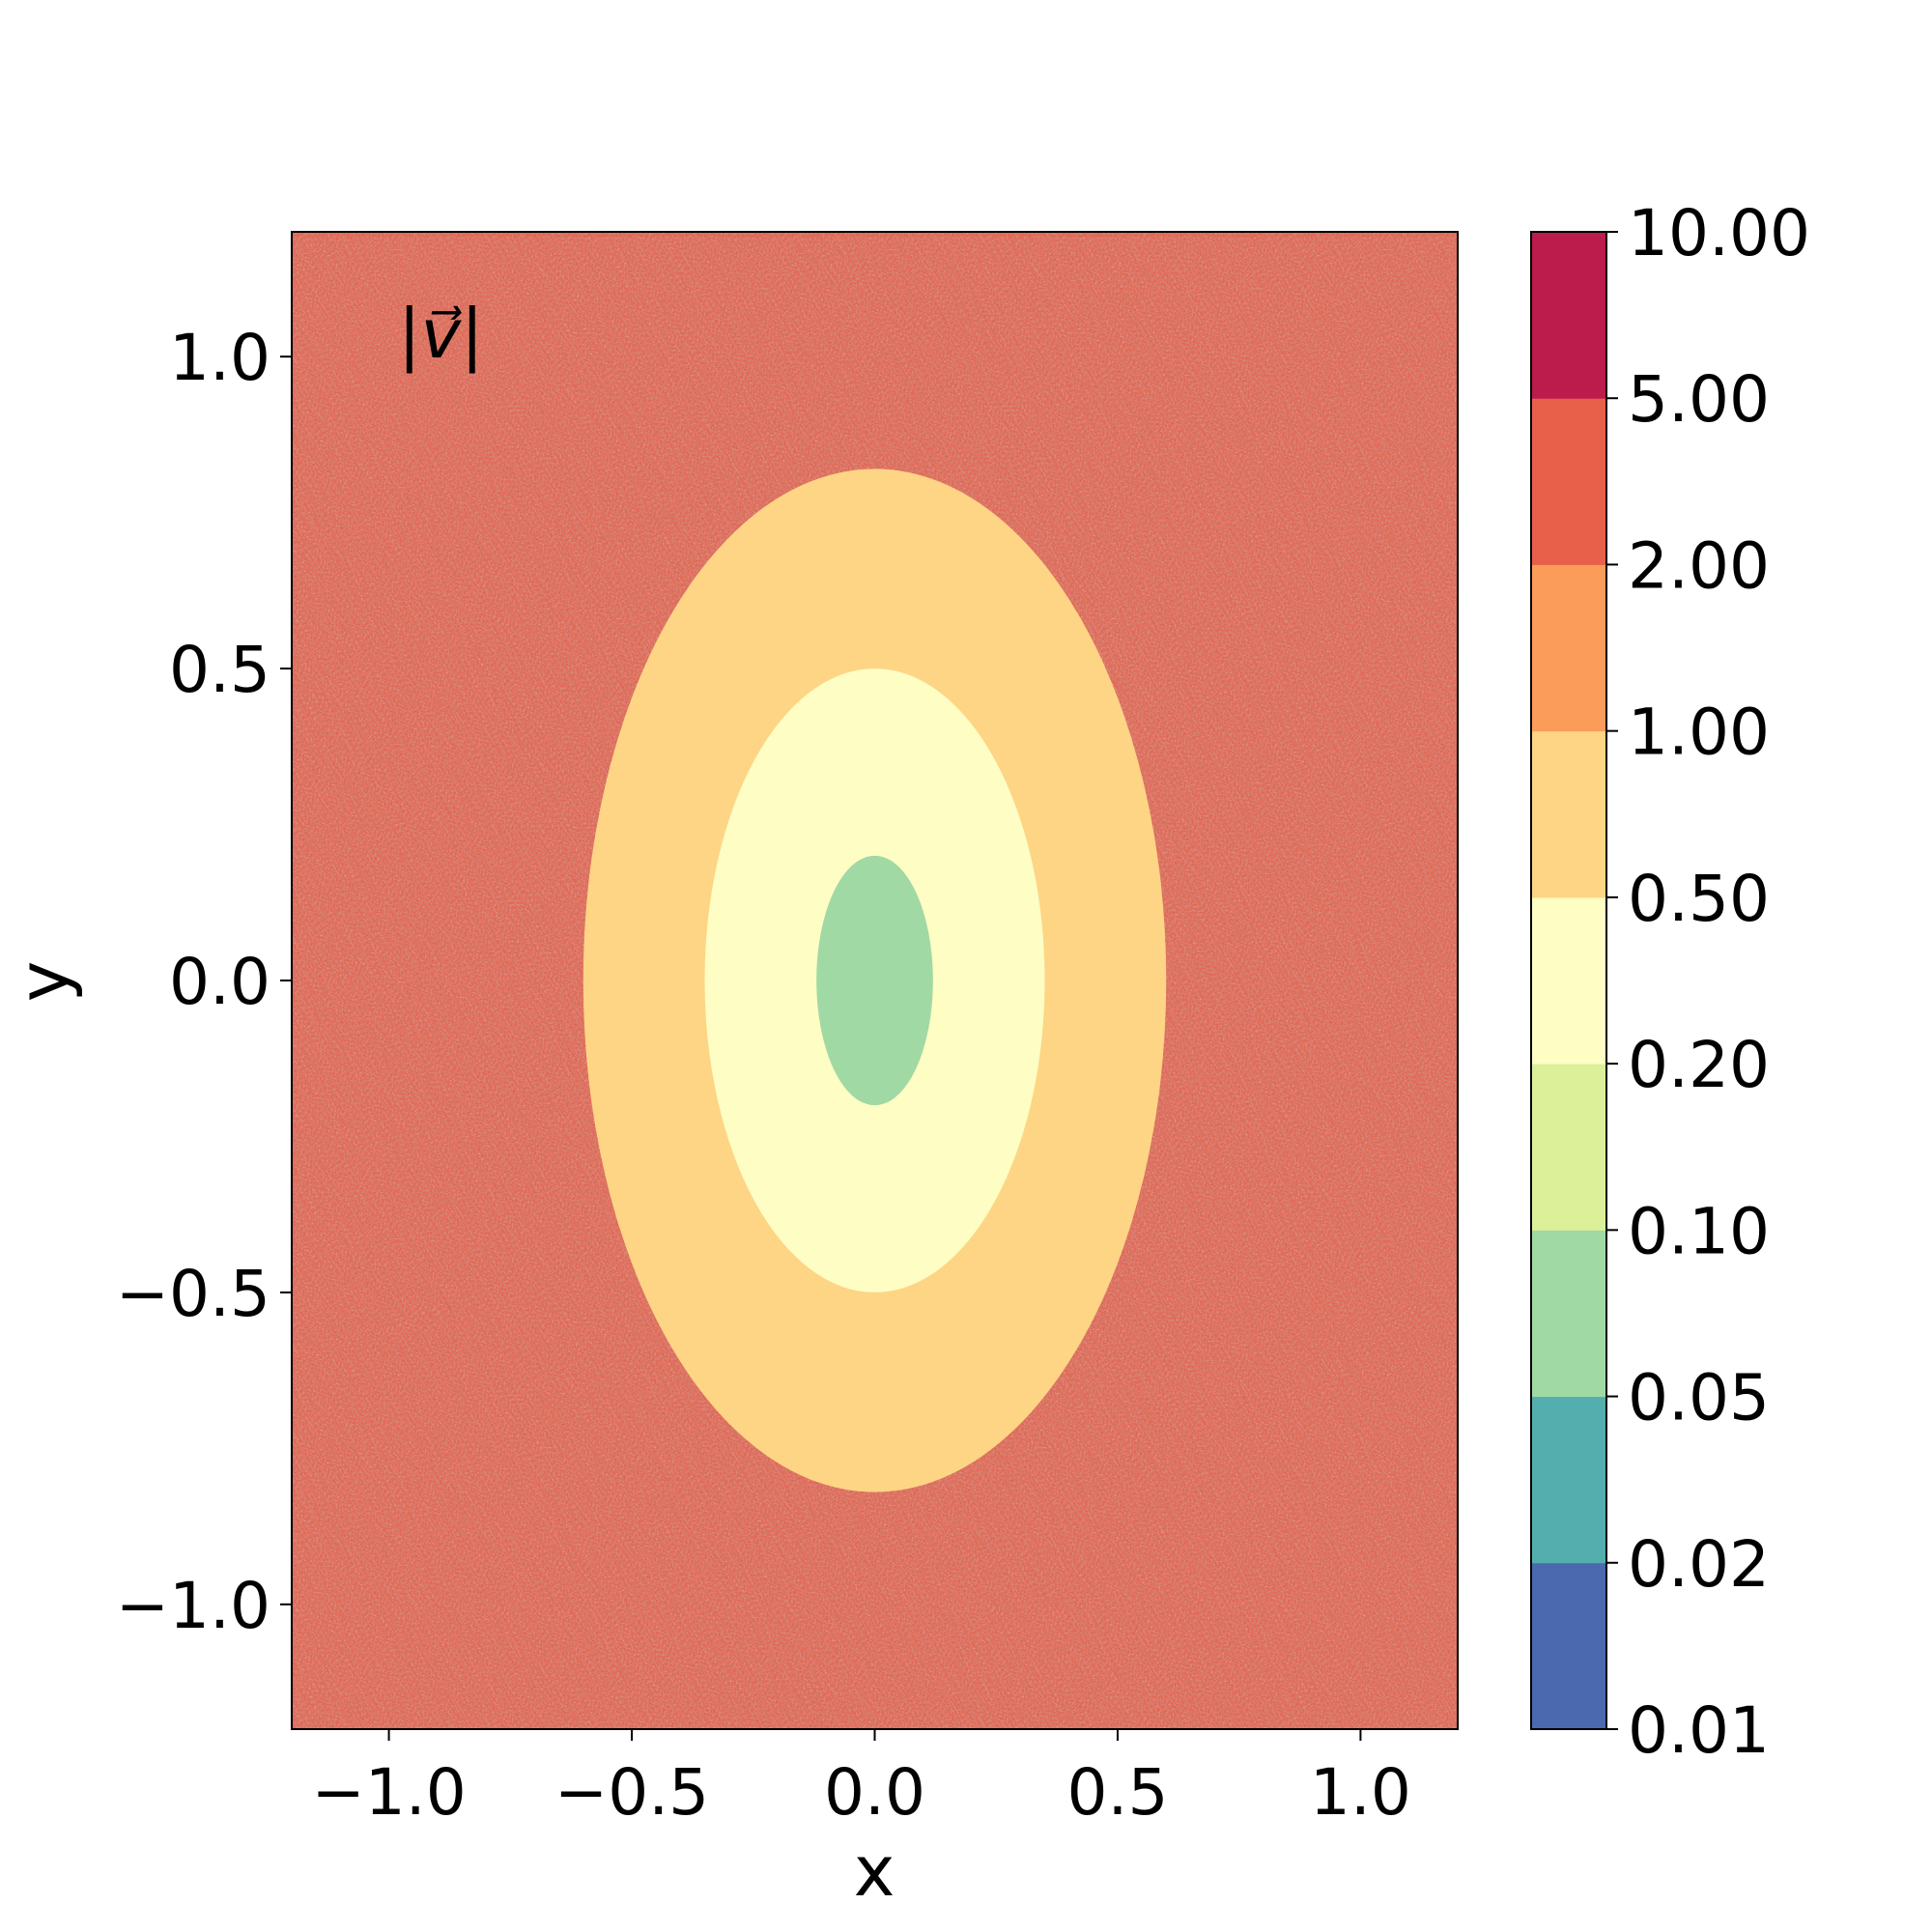  I want to click on x-axis-label: x, so click(874, 1871).